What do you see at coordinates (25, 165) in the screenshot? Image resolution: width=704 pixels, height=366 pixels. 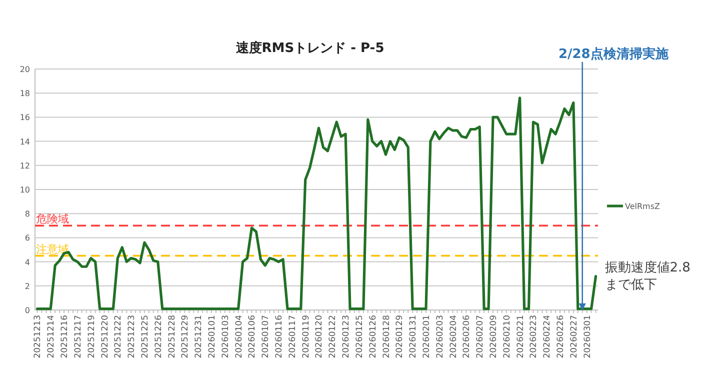 I see `y-tick-label: 12` at bounding box center [25, 165].